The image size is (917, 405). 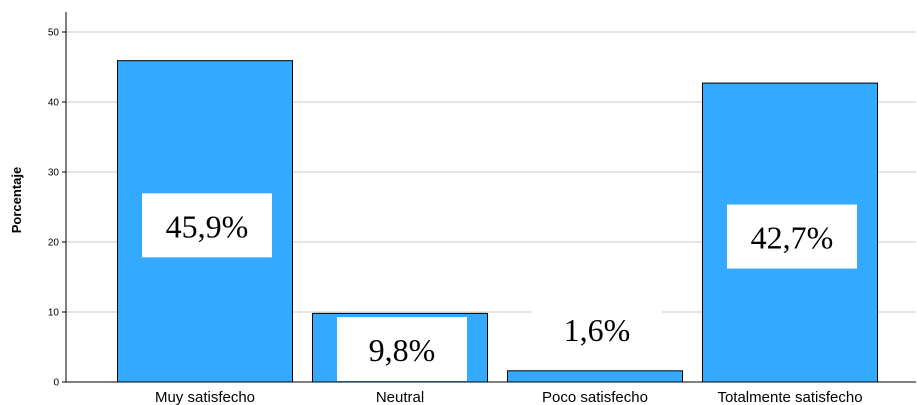 I want to click on data-label: 45,9%, so click(x=207, y=226).